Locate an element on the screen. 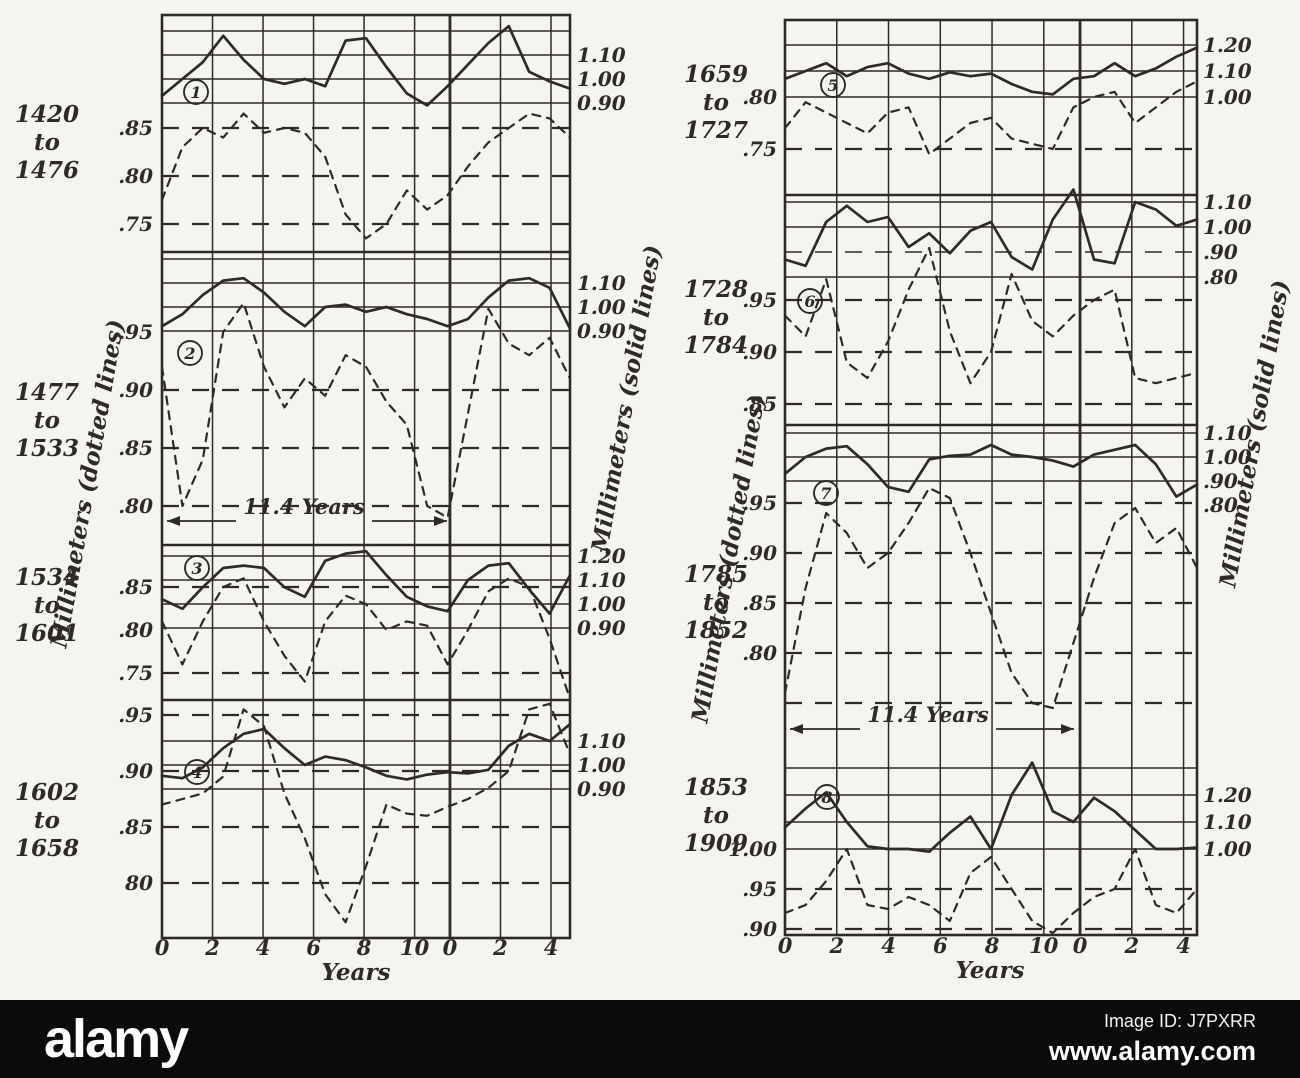 Image resolution: width=1300 pixels, height=1078 pixels. period-label: 1476 is located at coordinates (47, 170).